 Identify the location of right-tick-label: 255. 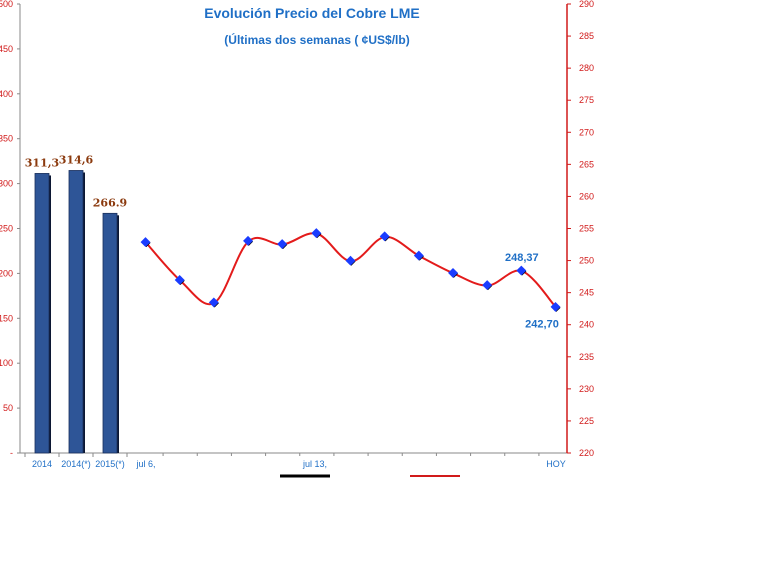
(586, 229).